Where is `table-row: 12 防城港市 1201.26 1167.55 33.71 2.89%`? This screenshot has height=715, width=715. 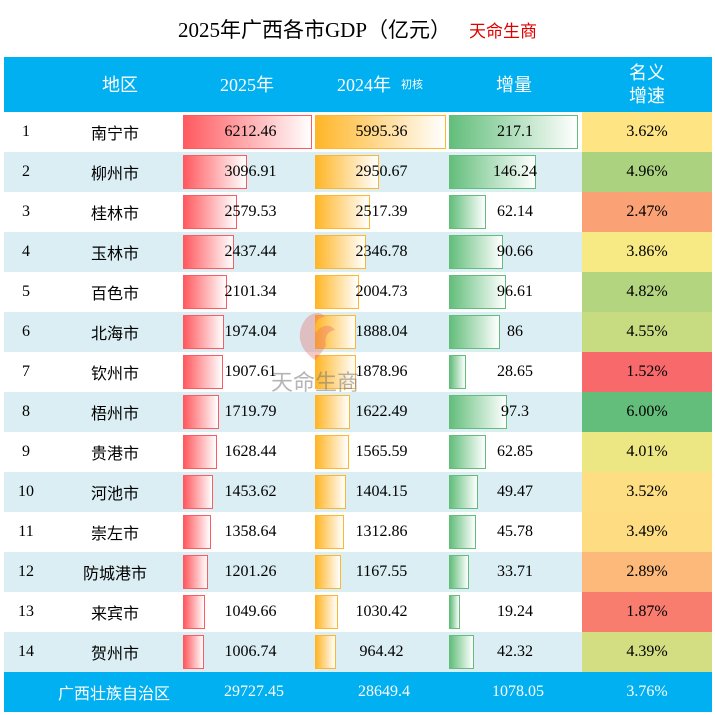 table-row: 12 防城港市 1201.26 1167.55 33.71 2.89% is located at coordinates (358, 572).